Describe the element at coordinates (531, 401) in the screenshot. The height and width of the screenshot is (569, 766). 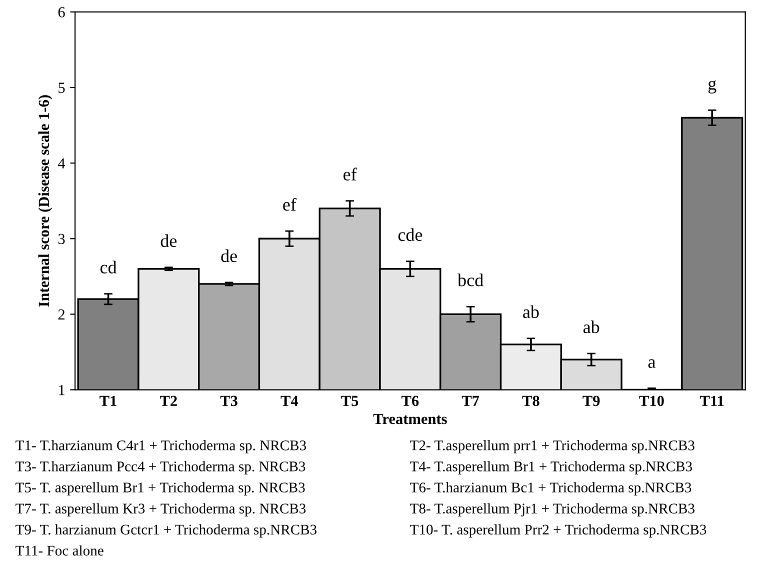
I see `x-tick-label: T8` at that location.